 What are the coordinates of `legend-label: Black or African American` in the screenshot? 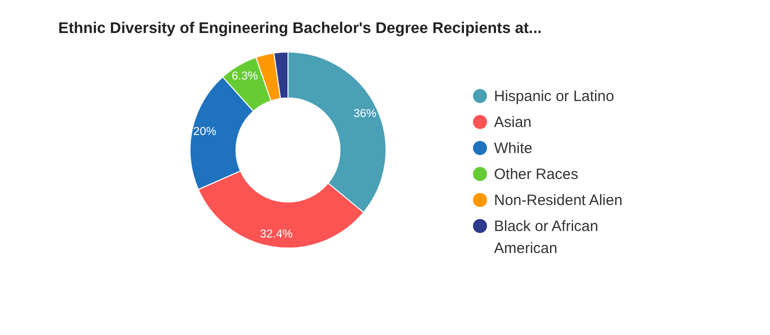 It's located at (546, 237).